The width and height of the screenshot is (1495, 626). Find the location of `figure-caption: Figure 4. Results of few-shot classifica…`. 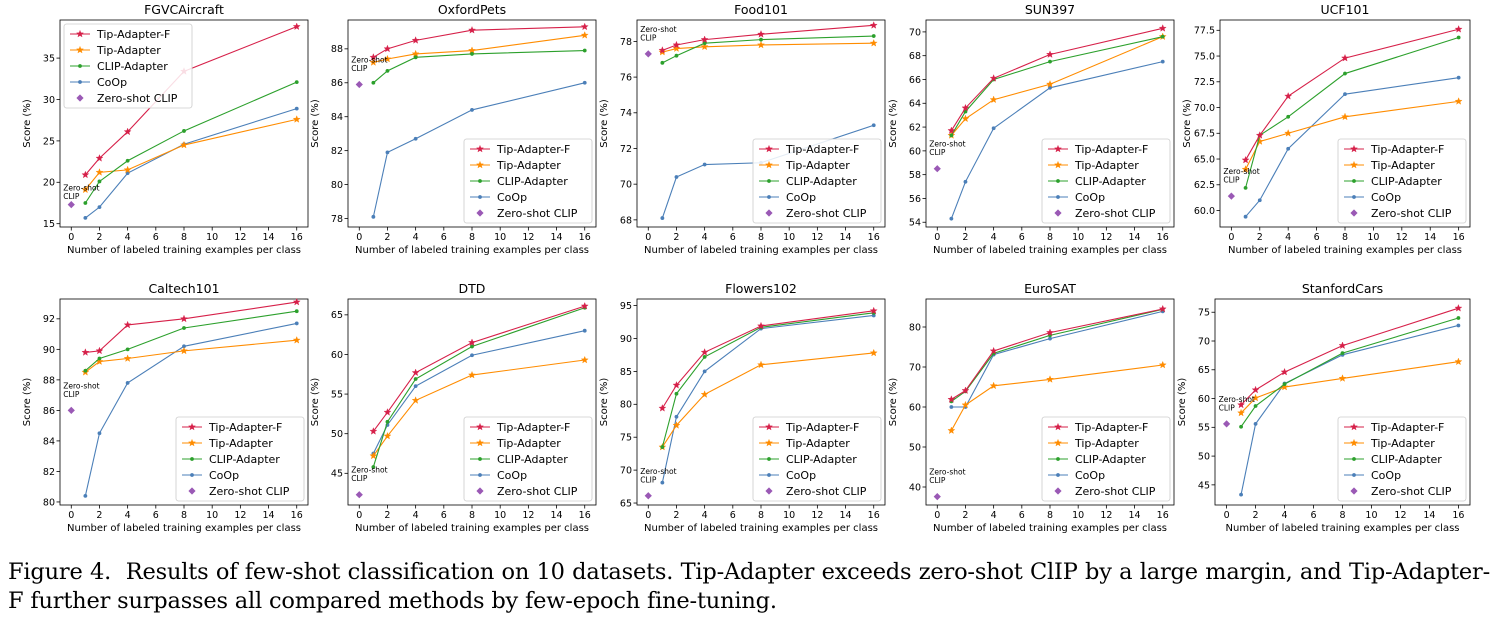

figure-caption: Figure 4. Results of few-shot classifica… is located at coordinates (749, 587).